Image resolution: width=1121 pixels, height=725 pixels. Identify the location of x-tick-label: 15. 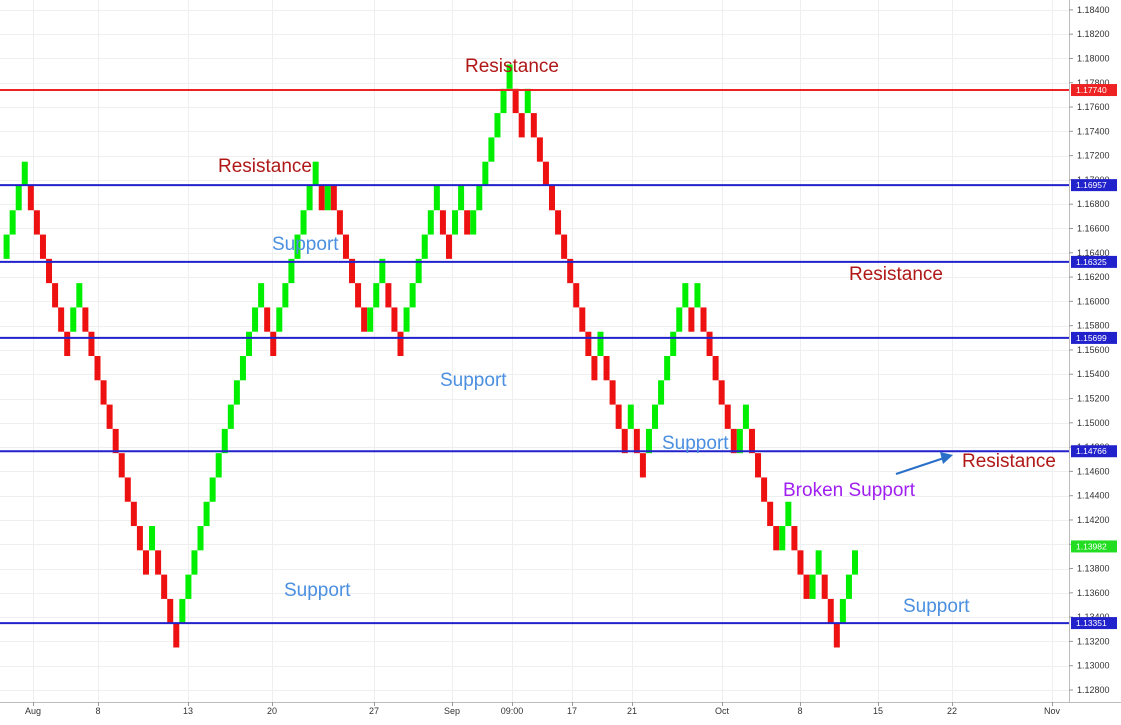
(878, 711).